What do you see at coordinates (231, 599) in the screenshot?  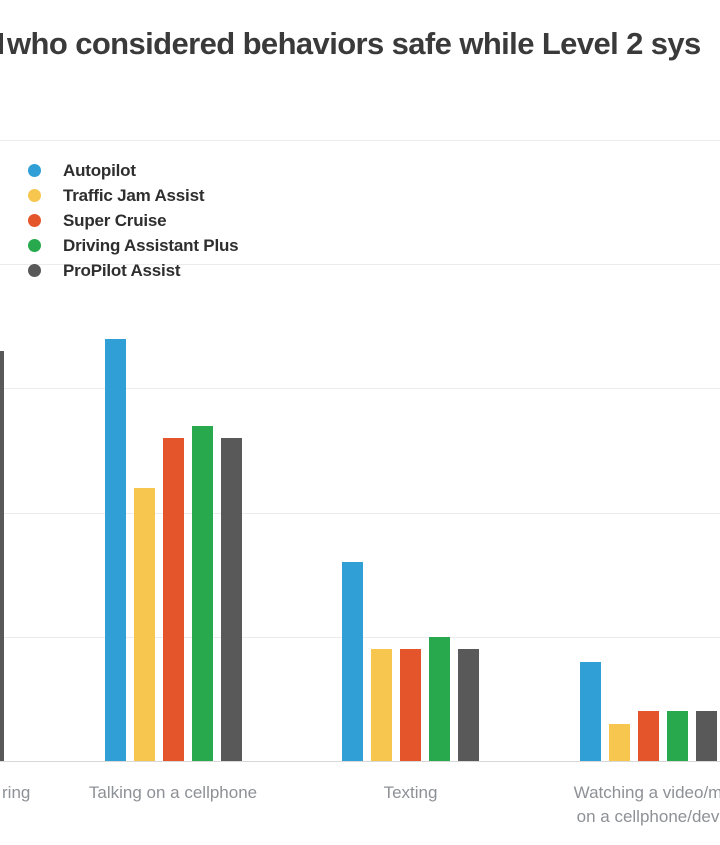 I see `bar-propilot-assist-talking-on-a-cellphone` at bounding box center [231, 599].